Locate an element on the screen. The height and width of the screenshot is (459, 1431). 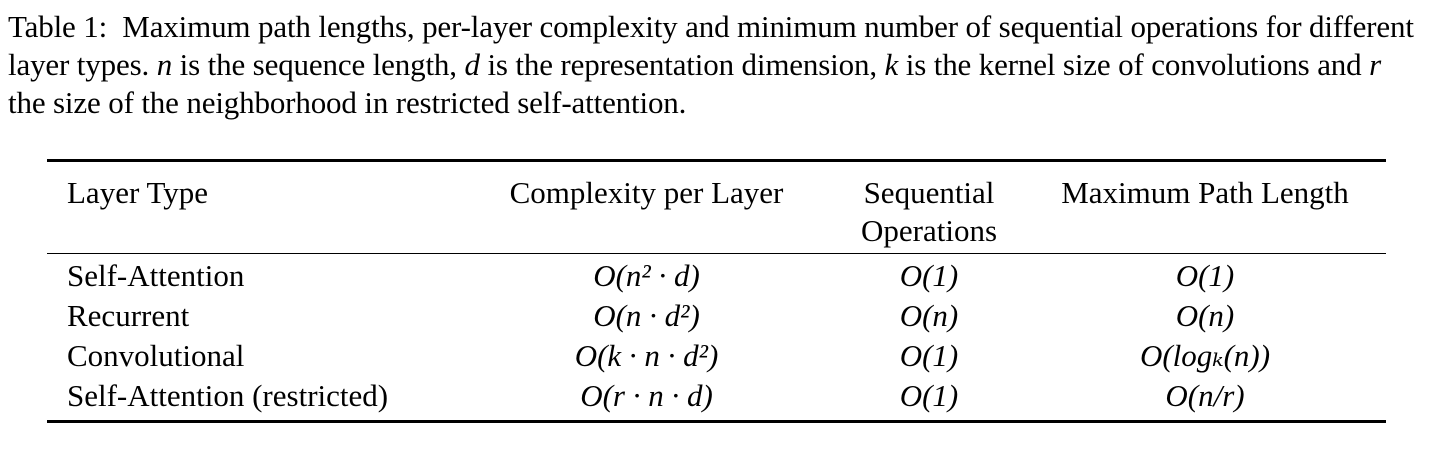
cell-complexity: O(n² · d) is located at coordinates (646, 275).